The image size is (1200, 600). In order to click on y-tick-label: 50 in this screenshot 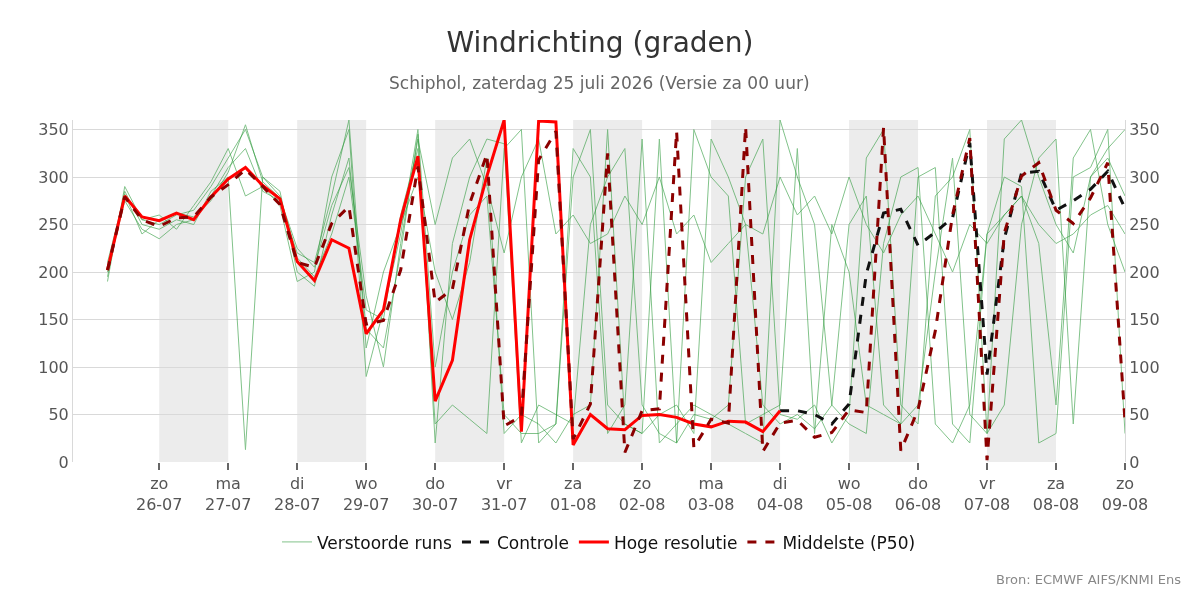, I will do `click(58, 415)`.